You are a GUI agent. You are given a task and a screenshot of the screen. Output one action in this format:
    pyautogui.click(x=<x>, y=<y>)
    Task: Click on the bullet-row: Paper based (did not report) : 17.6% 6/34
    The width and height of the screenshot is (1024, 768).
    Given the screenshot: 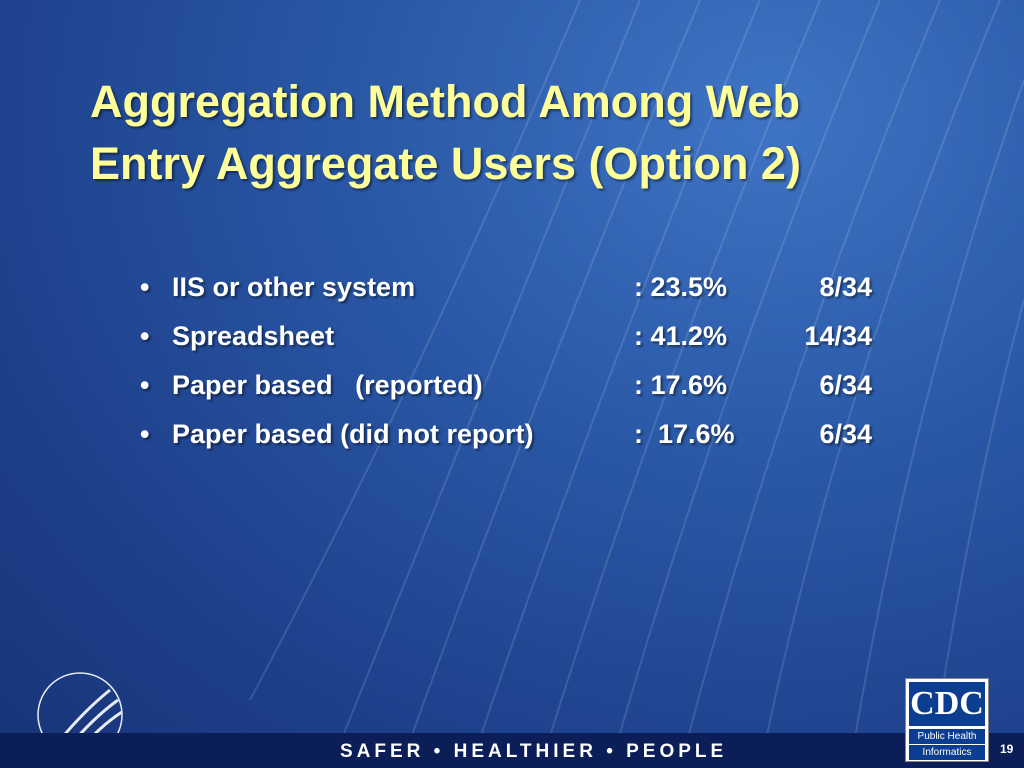 What is the action you would take?
    pyautogui.click(x=512, y=439)
    